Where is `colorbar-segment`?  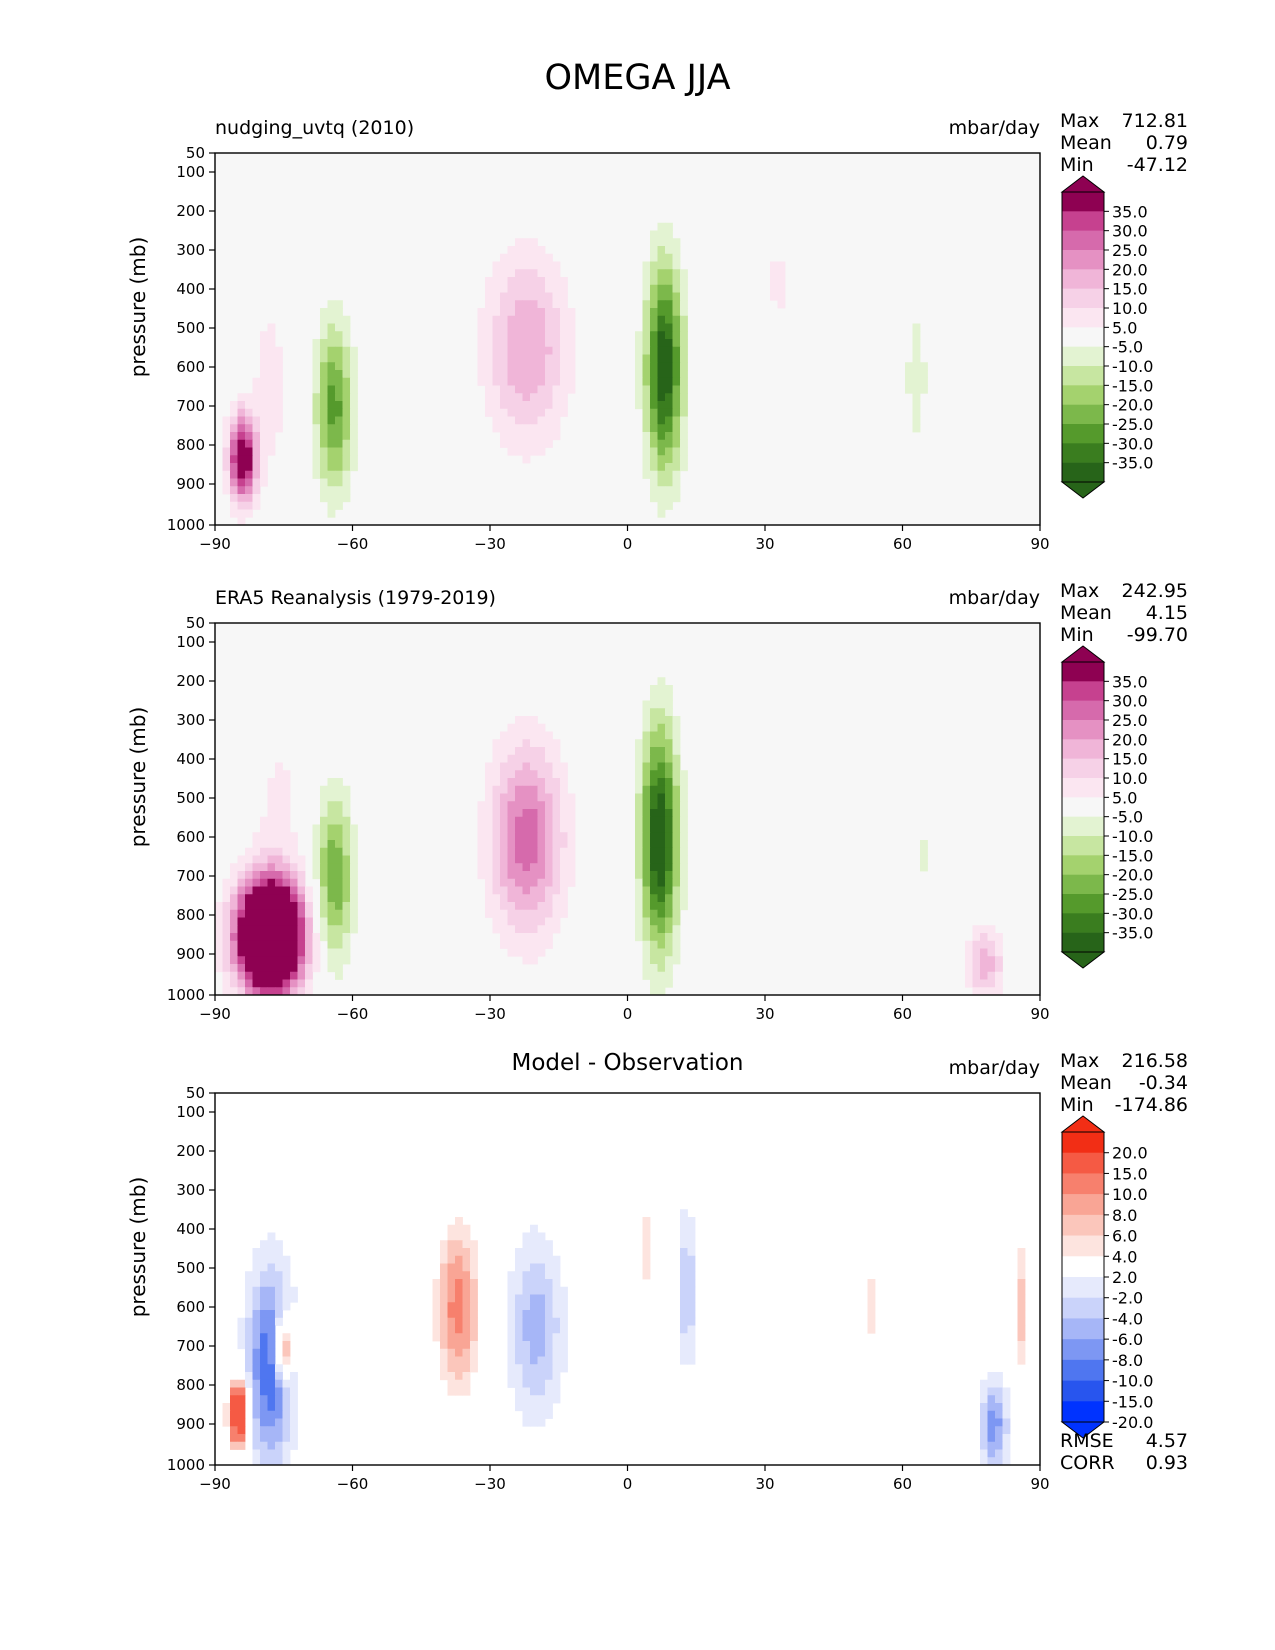
colorbar-segment is located at coordinates (1083, 1225).